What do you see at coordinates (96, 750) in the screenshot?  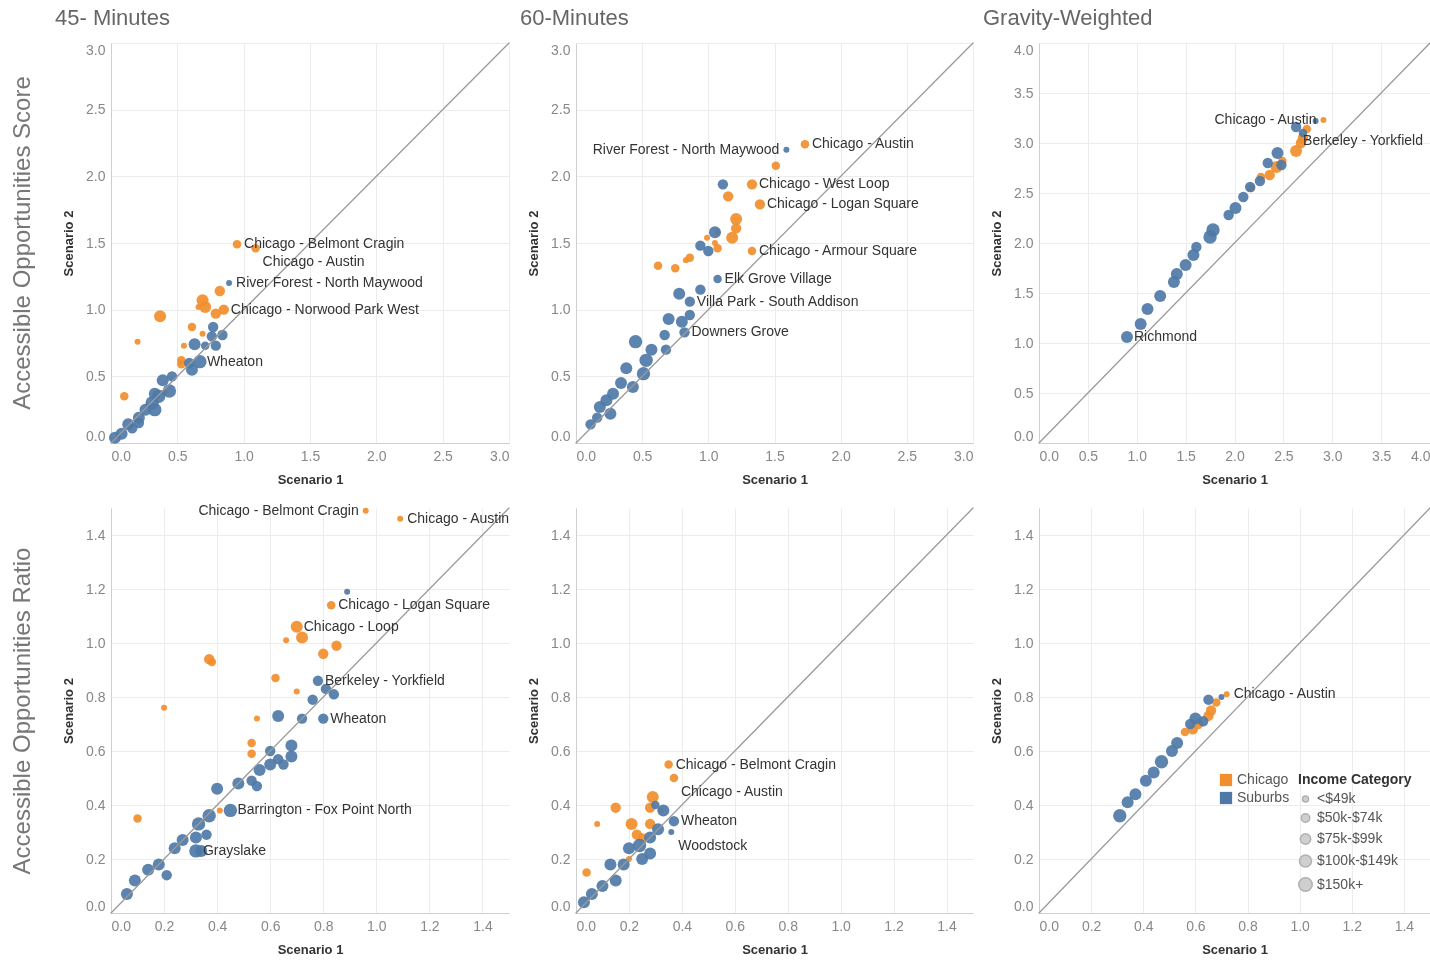 I see `y-tick-label: 0.6` at bounding box center [96, 750].